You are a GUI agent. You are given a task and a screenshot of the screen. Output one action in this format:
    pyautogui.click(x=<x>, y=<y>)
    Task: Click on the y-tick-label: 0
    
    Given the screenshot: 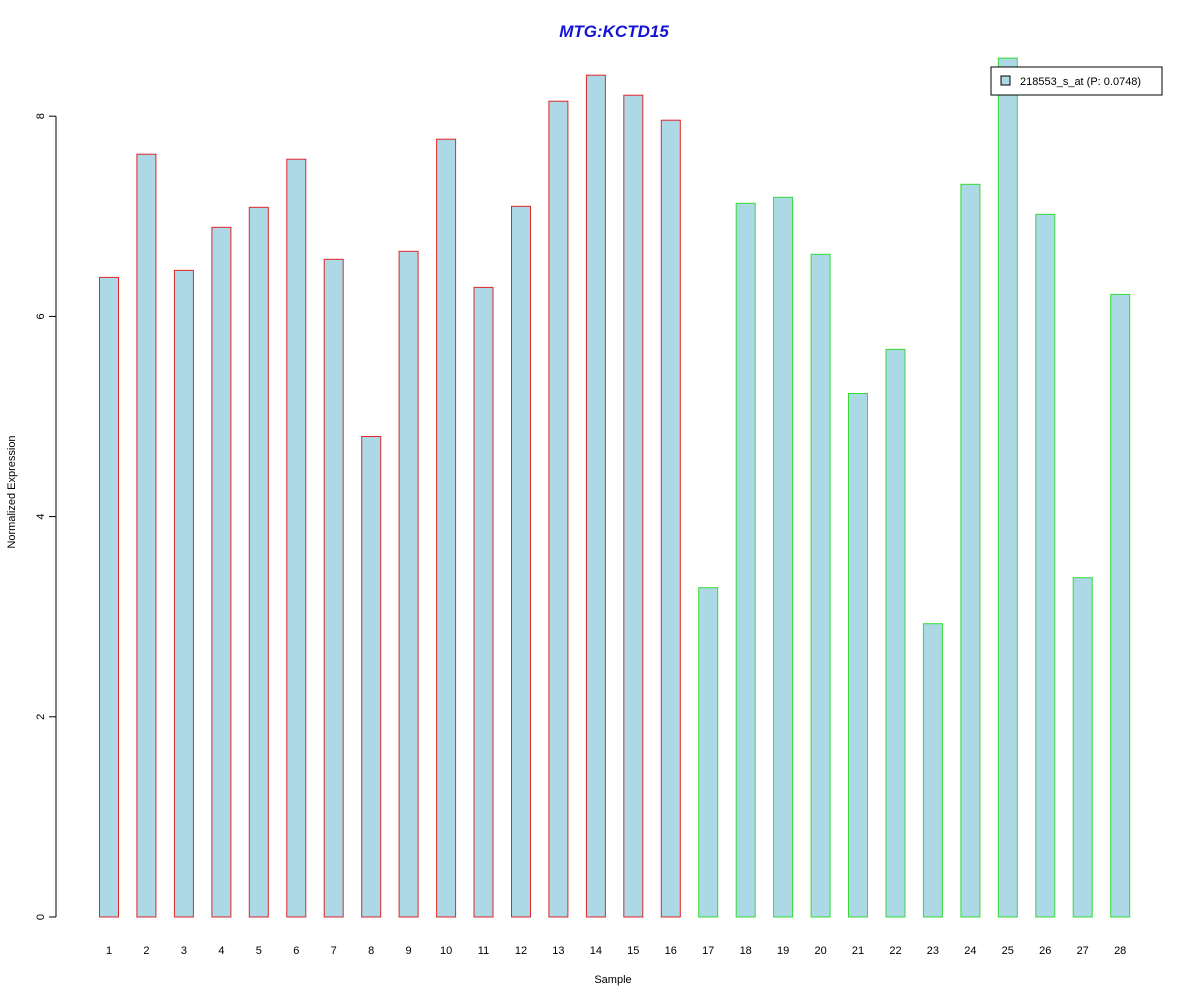 What is the action you would take?
    pyautogui.click(x=41, y=917)
    